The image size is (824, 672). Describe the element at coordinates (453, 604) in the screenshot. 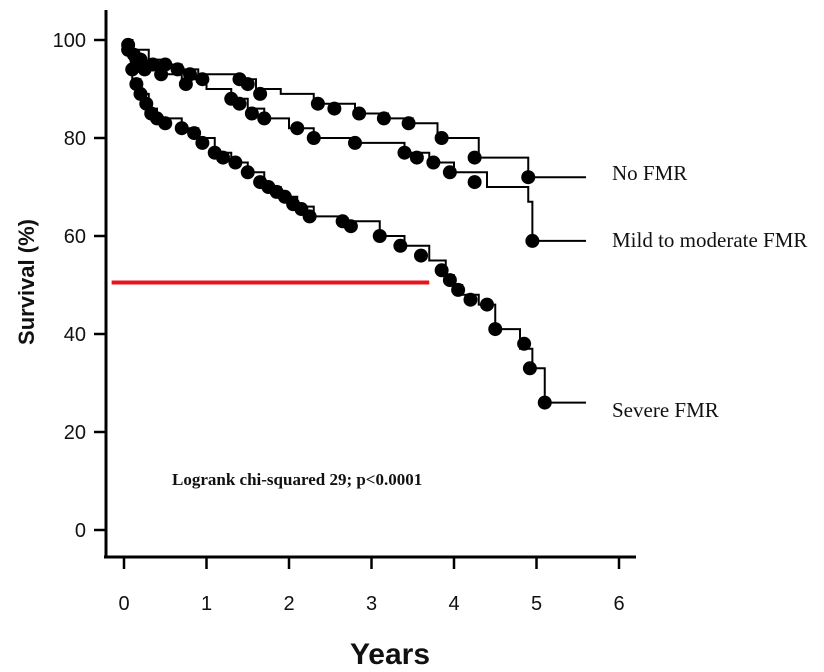

I see `x-tick-label: 4` at that location.